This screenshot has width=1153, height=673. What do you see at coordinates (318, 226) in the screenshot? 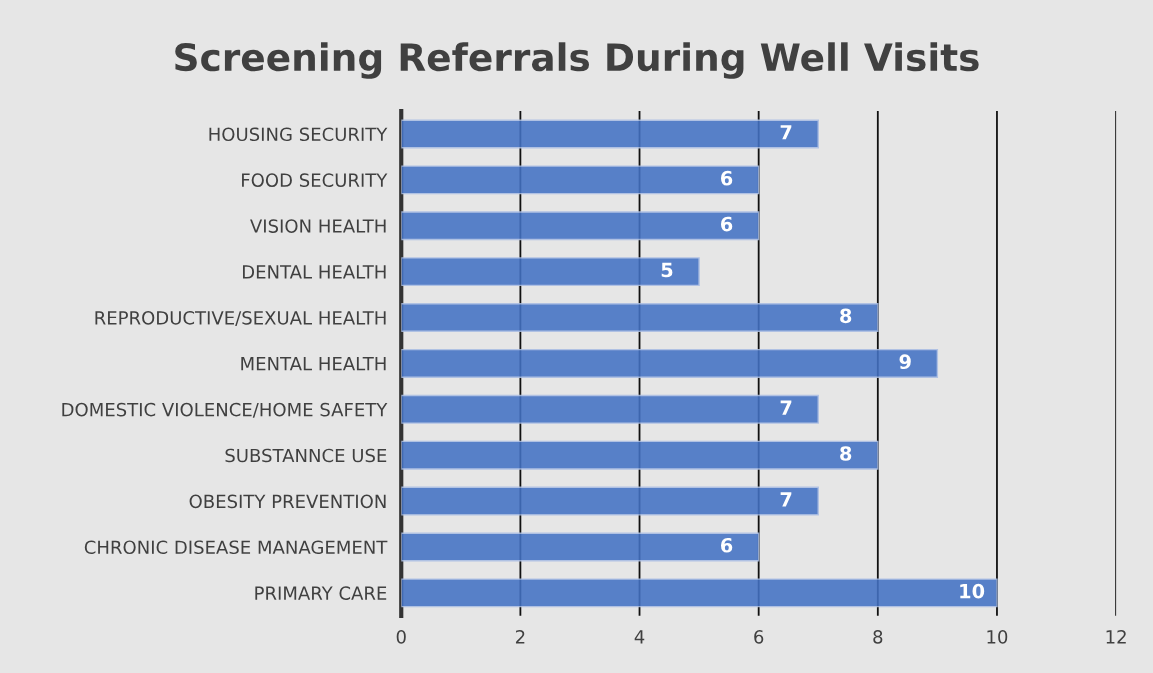
I see `y-tick-label: VISION HEALTH` at bounding box center [318, 226].